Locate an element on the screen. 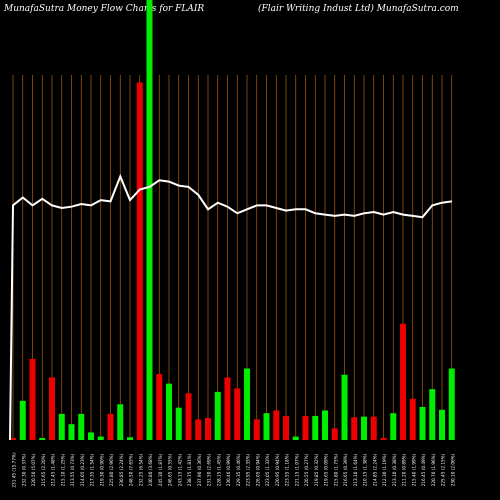 Image resolution: width=500 pixels, height=500 pixels. x-axis-label: 230.10 (2.06%) is located at coordinates (452, 469).